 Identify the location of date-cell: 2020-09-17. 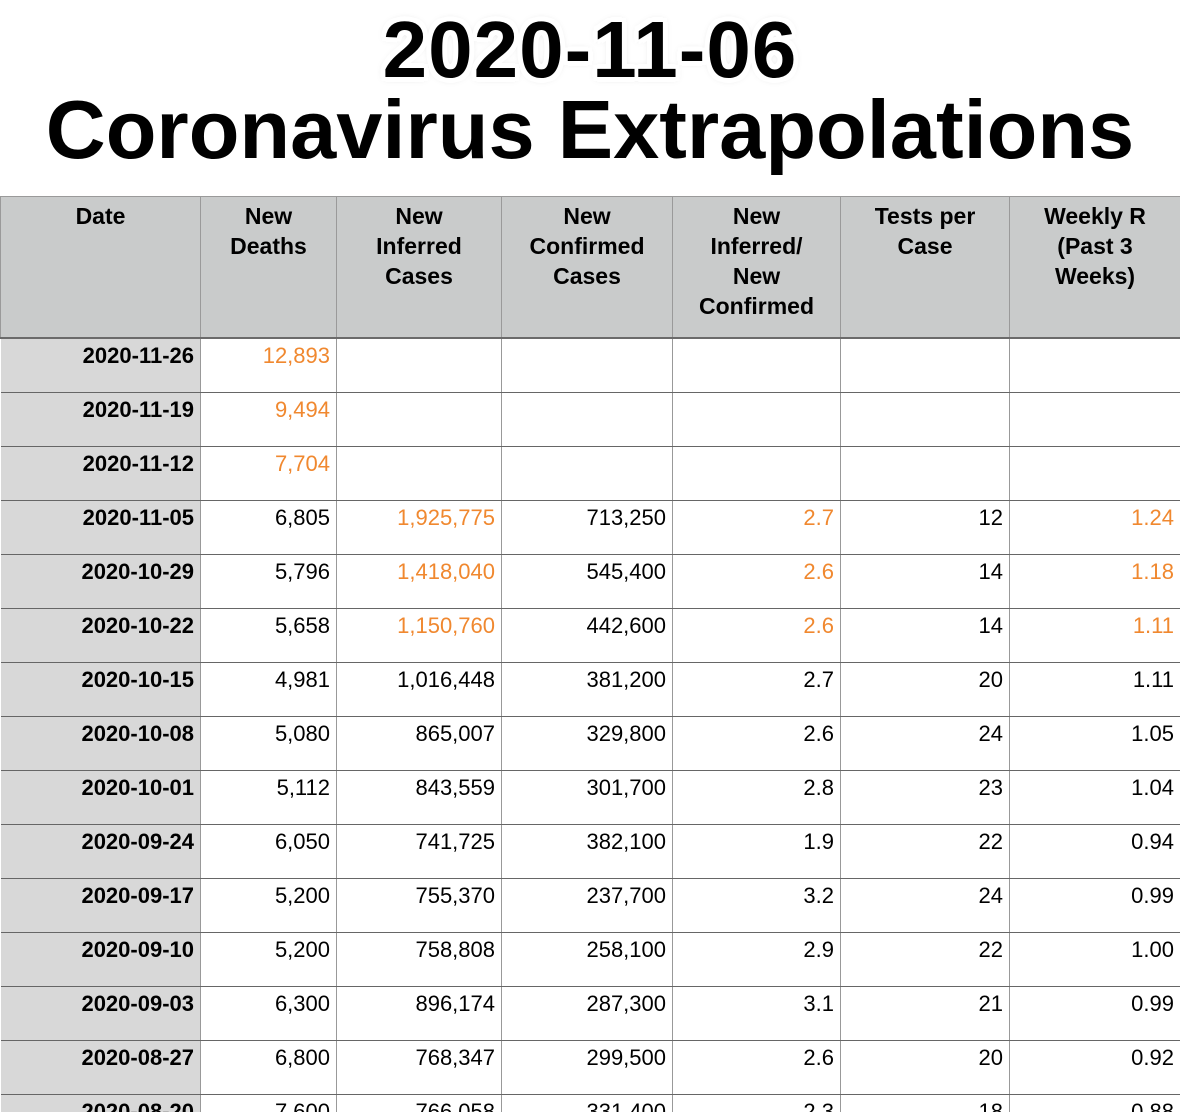
(100, 905).